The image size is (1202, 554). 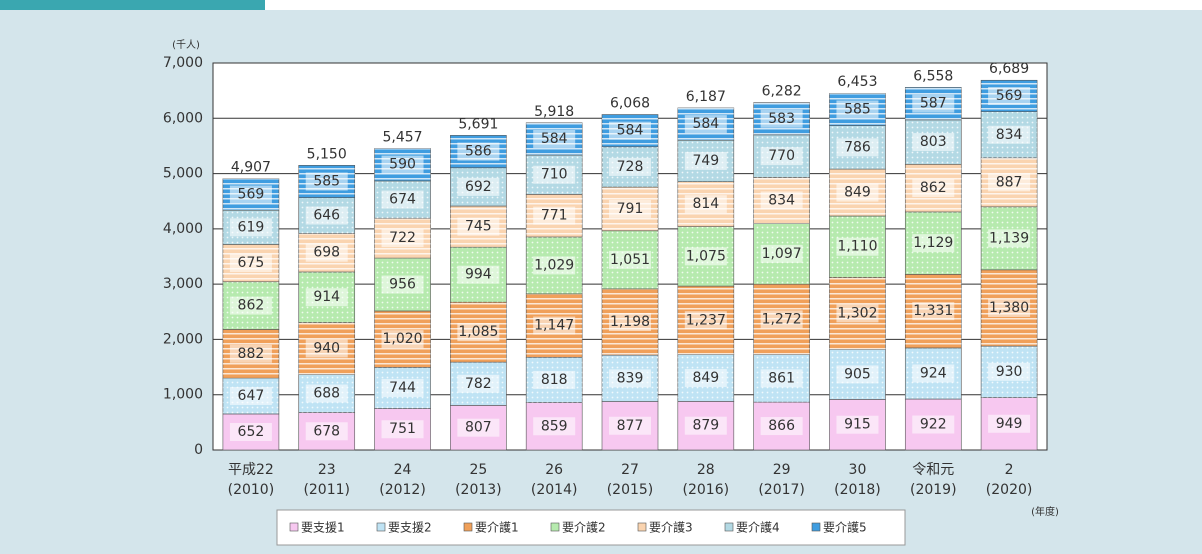 What do you see at coordinates (402, 165) in the screenshot?
I see `value-label: 590` at bounding box center [402, 165].